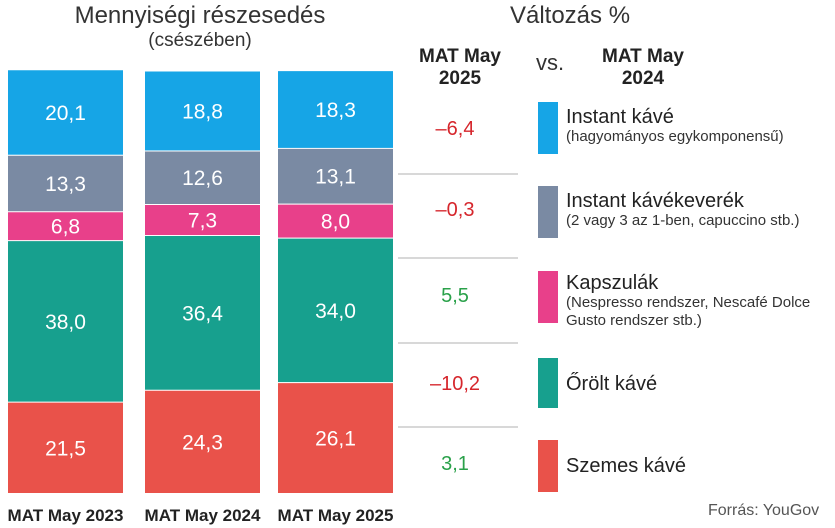 The height and width of the screenshot is (528, 835). I want to click on category-label: MAT May 2025, so click(336, 515).